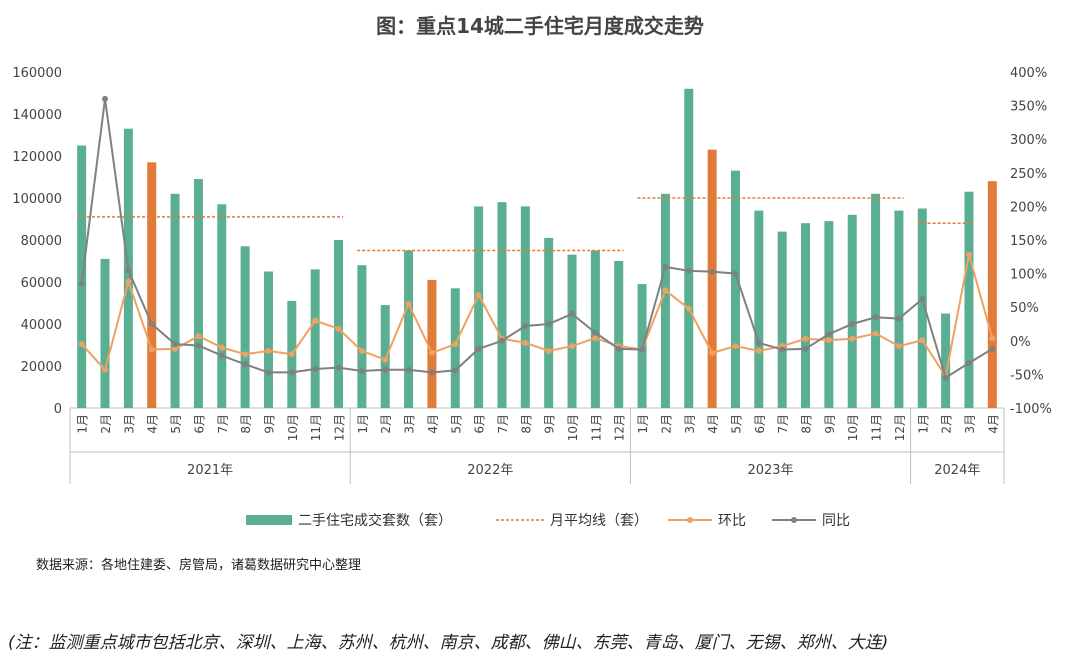  Describe the element at coordinates (490, 470) in the screenshot. I see `year-label: 2022年` at that location.